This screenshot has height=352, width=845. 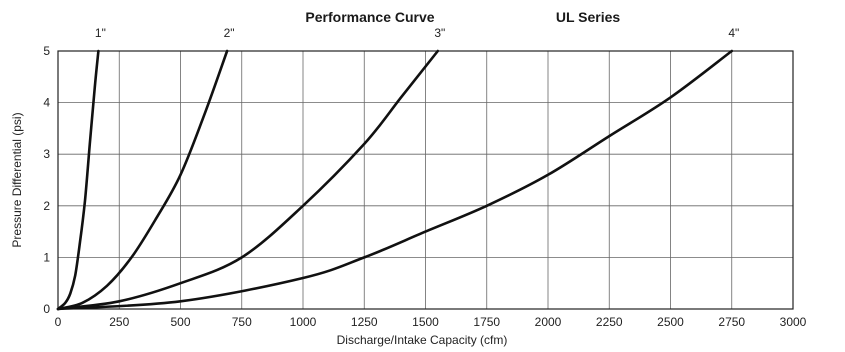 I want to click on x-tick-label-6: 1500, so click(x=425, y=322).